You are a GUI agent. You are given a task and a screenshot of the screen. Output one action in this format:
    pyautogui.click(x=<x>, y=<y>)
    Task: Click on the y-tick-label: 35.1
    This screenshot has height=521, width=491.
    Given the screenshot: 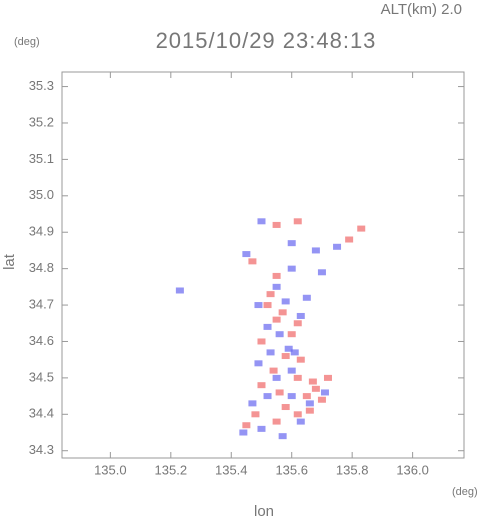 What is the action you would take?
    pyautogui.click(x=41, y=158)
    